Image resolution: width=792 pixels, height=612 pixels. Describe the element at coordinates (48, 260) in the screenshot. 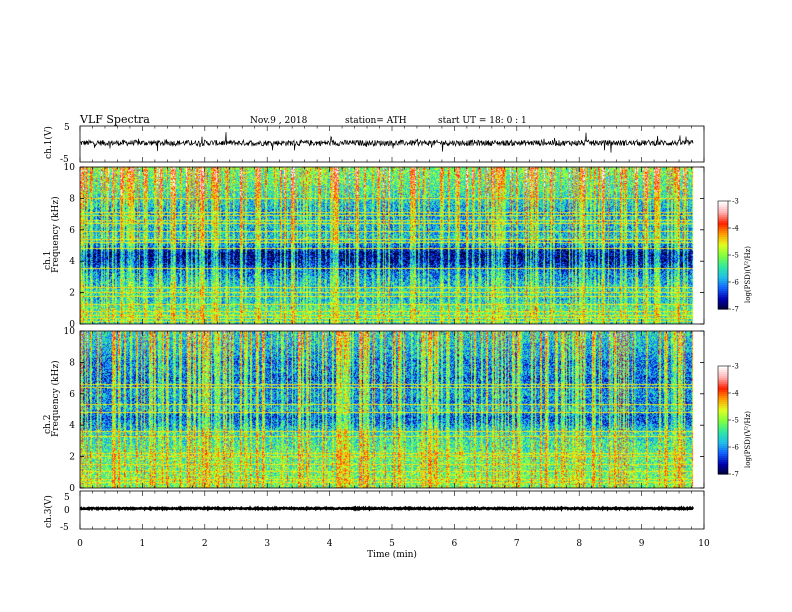

I see `ch1-ylabel-channel: ch.1` at that location.